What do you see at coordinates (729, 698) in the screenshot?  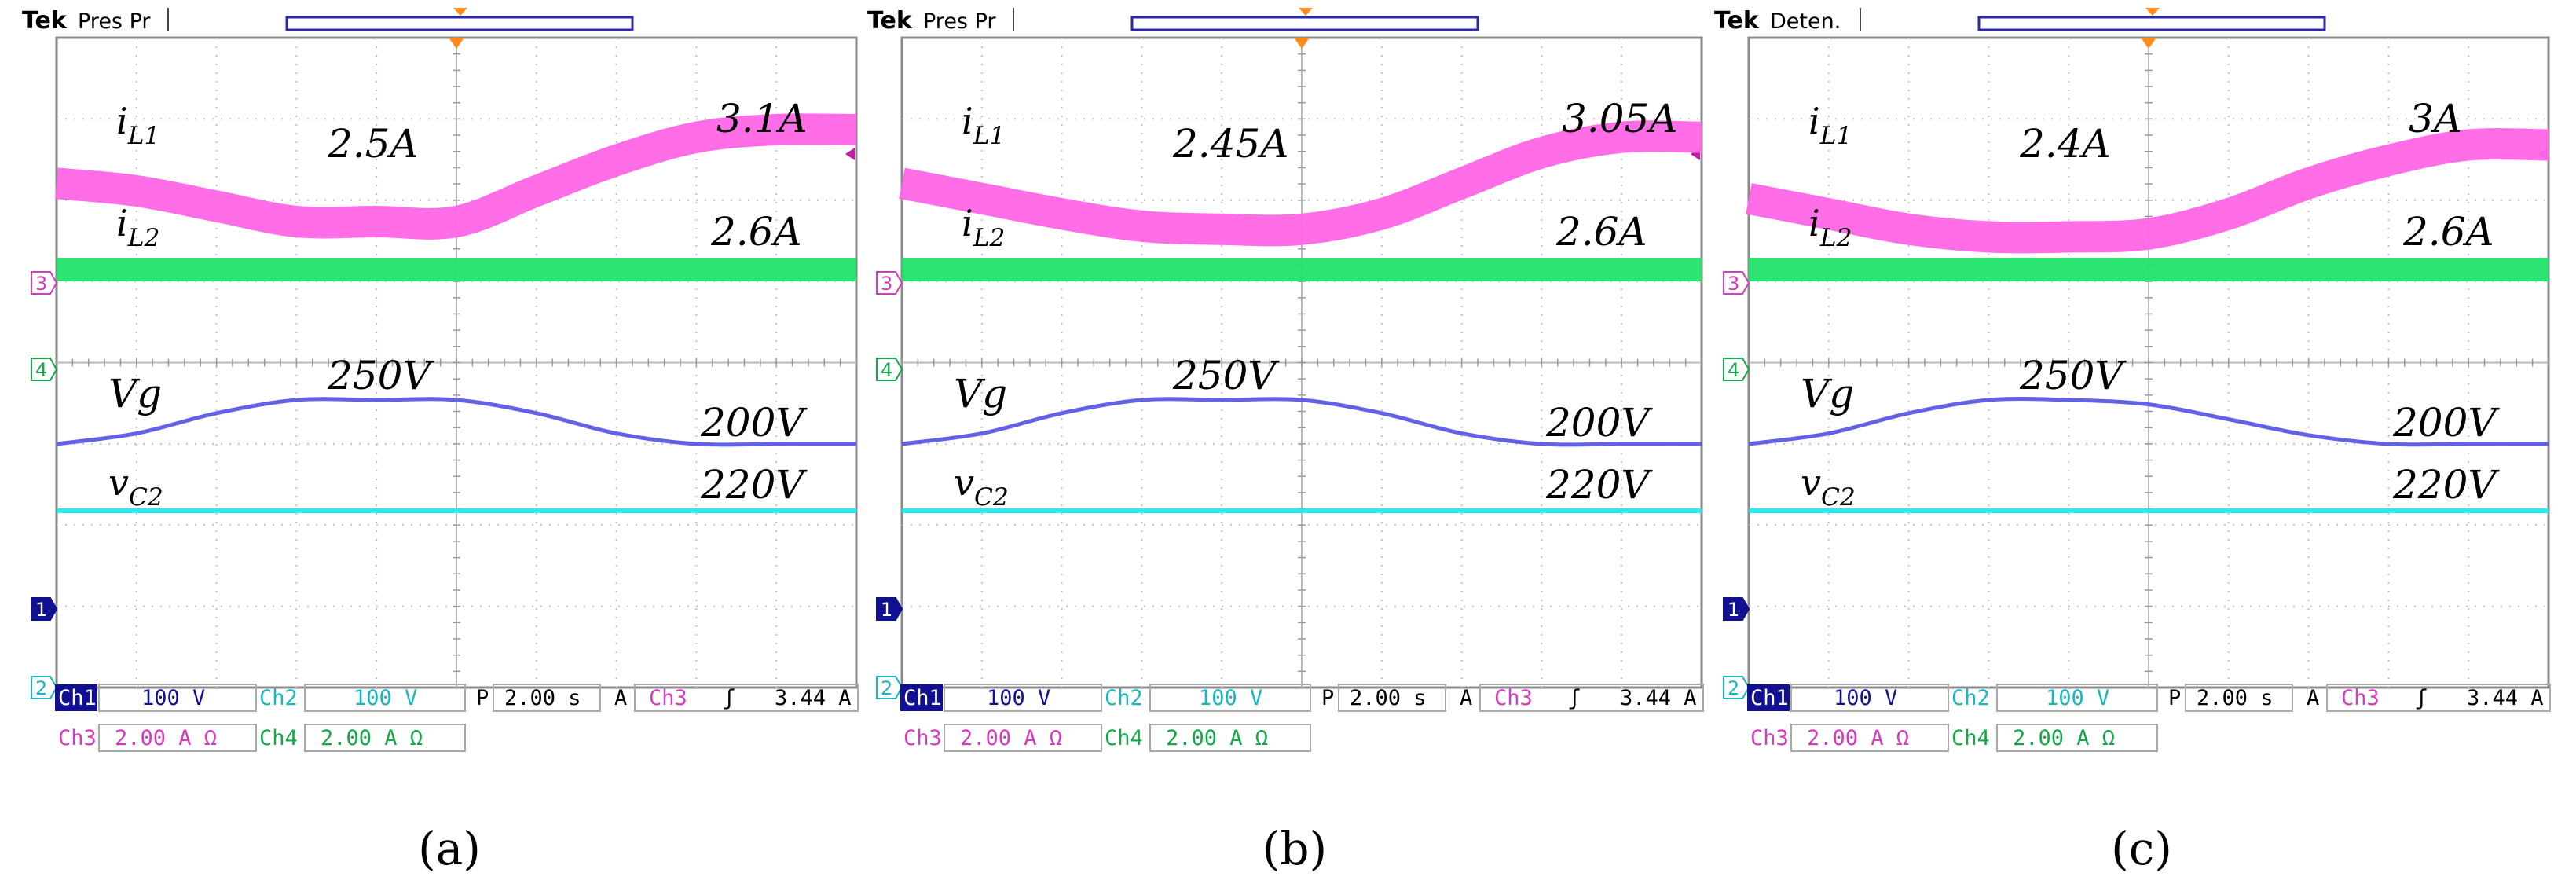 I see `trigger-slope-icon: ʃ` at bounding box center [729, 698].